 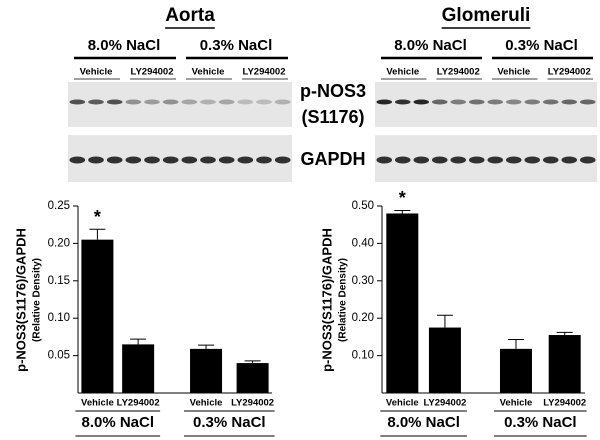 What do you see at coordinates (332, 159) in the screenshot?
I see `blot-row-label: GAPDH` at bounding box center [332, 159].